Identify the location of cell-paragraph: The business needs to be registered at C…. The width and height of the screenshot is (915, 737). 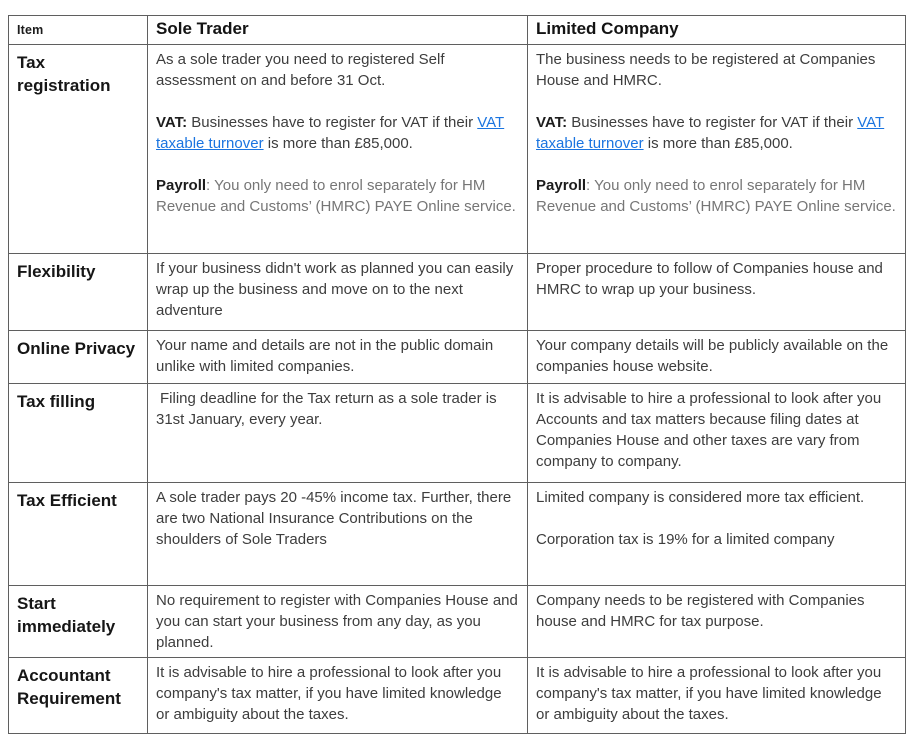
(706, 70).